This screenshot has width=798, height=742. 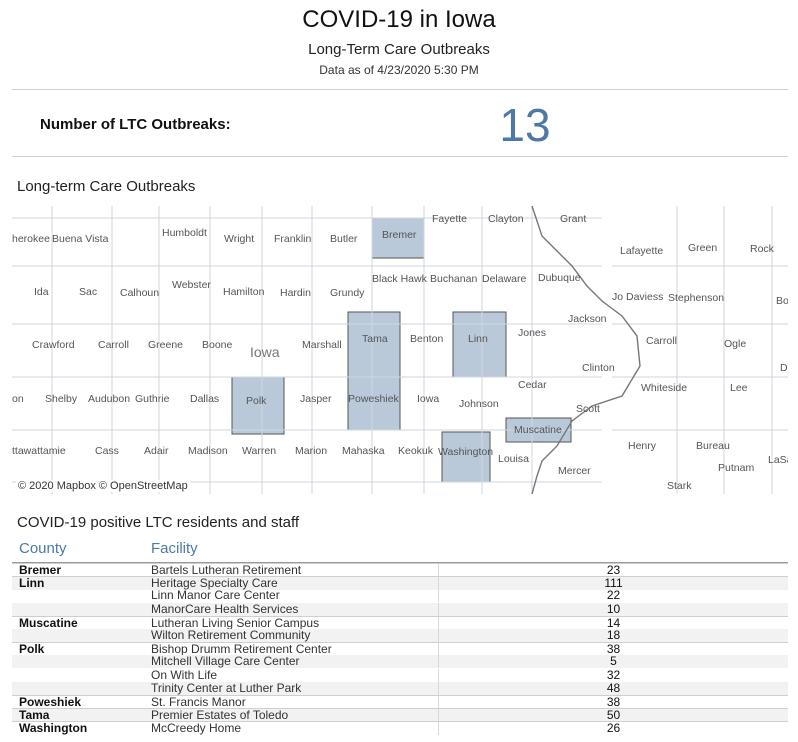 What do you see at coordinates (400, 89) in the screenshot?
I see `divider` at bounding box center [400, 89].